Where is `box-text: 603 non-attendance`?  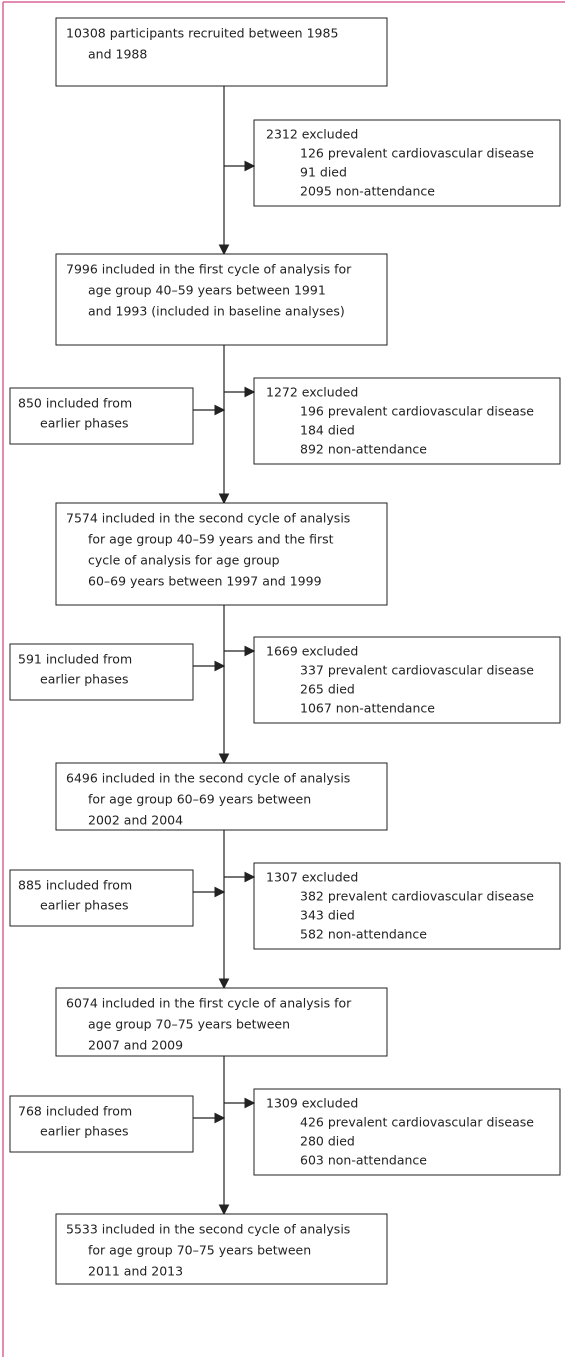
box-text: 603 non-attendance is located at coordinates (363, 1160).